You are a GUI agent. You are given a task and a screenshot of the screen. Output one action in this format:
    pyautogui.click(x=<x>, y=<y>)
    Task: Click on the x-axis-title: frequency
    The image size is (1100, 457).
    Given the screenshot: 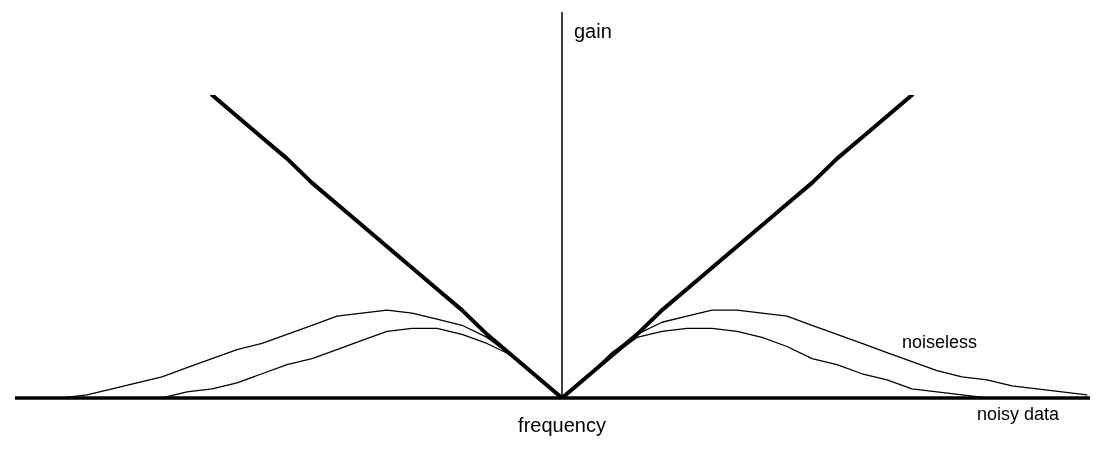 What is the action you would take?
    pyautogui.click(x=562, y=424)
    